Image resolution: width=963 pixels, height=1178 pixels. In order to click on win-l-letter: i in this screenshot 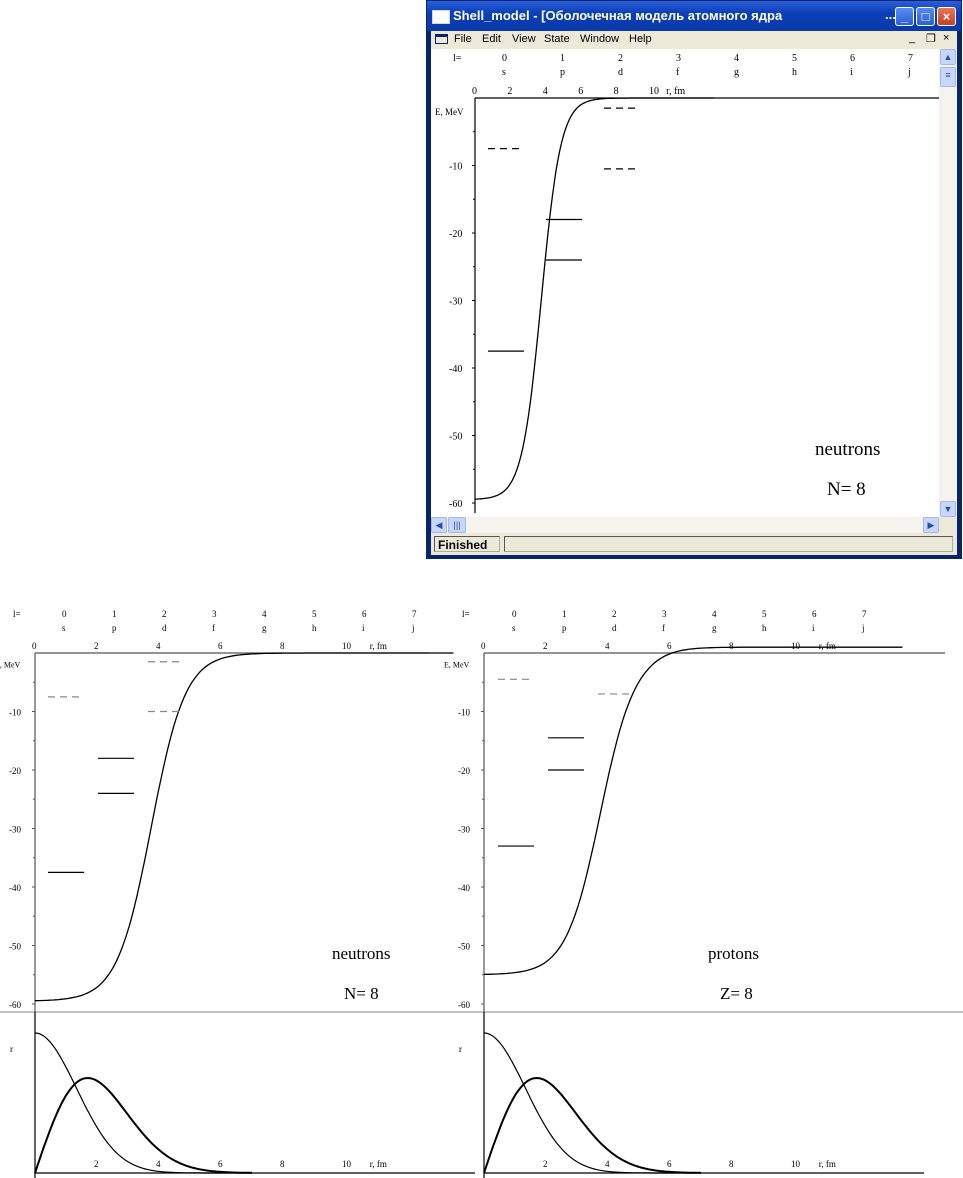, I will do `click(851, 72)`.